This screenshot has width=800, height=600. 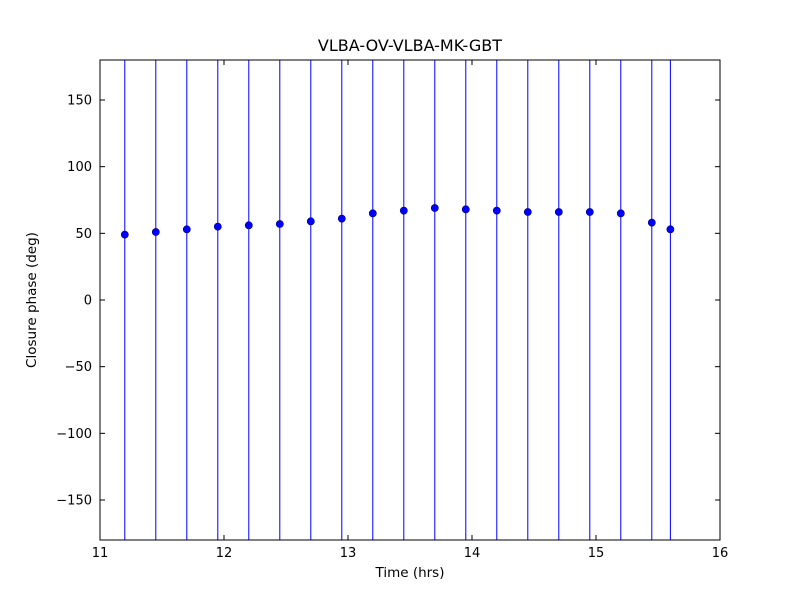 I want to click on x-tick-label: 13, so click(x=348, y=553).